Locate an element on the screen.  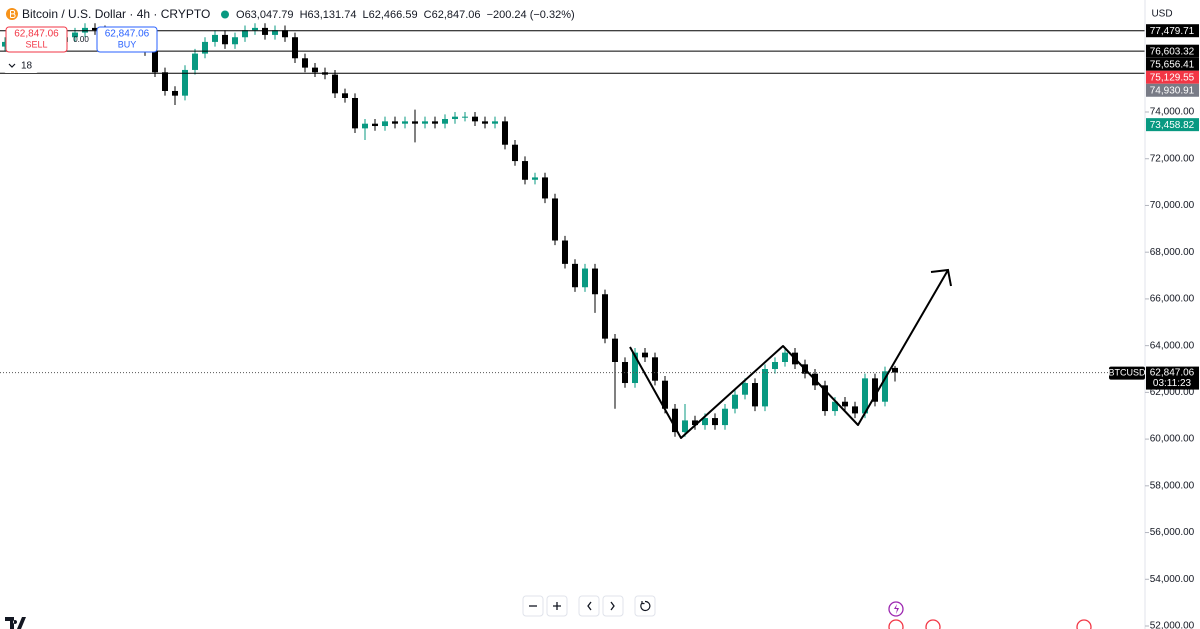
trade-panel: 62,847.06 SELL 0.00 62,847.06 BUY 18 is located at coordinates (81, 49).